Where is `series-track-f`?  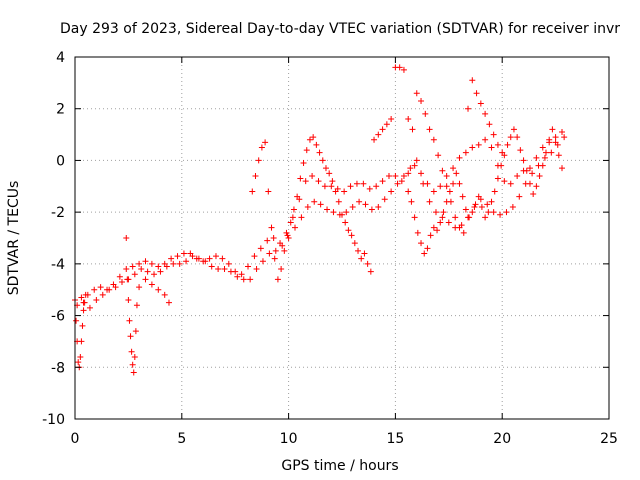
series-track-f is located at coordinates (485, 191).